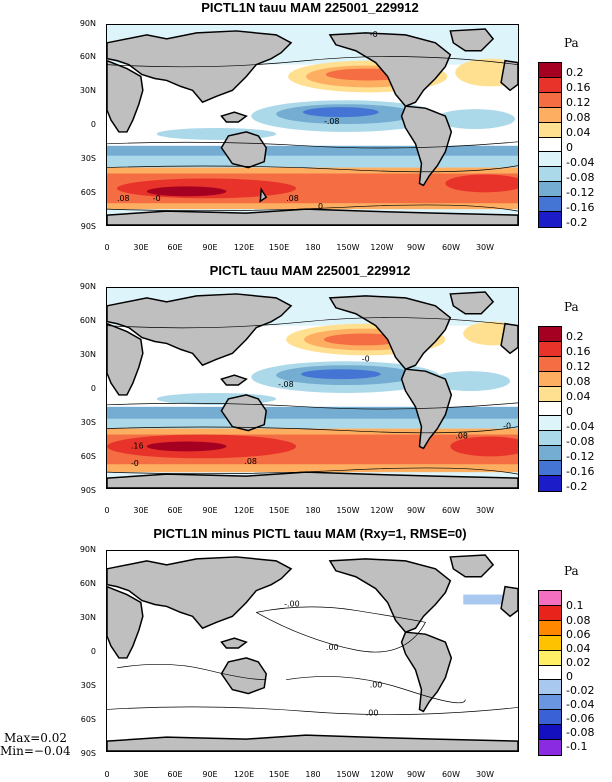 The width and height of the screenshot is (612, 782). What do you see at coordinates (313, 510) in the screenshot?
I see `panel2-lon-tick: 180` at bounding box center [313, 510].